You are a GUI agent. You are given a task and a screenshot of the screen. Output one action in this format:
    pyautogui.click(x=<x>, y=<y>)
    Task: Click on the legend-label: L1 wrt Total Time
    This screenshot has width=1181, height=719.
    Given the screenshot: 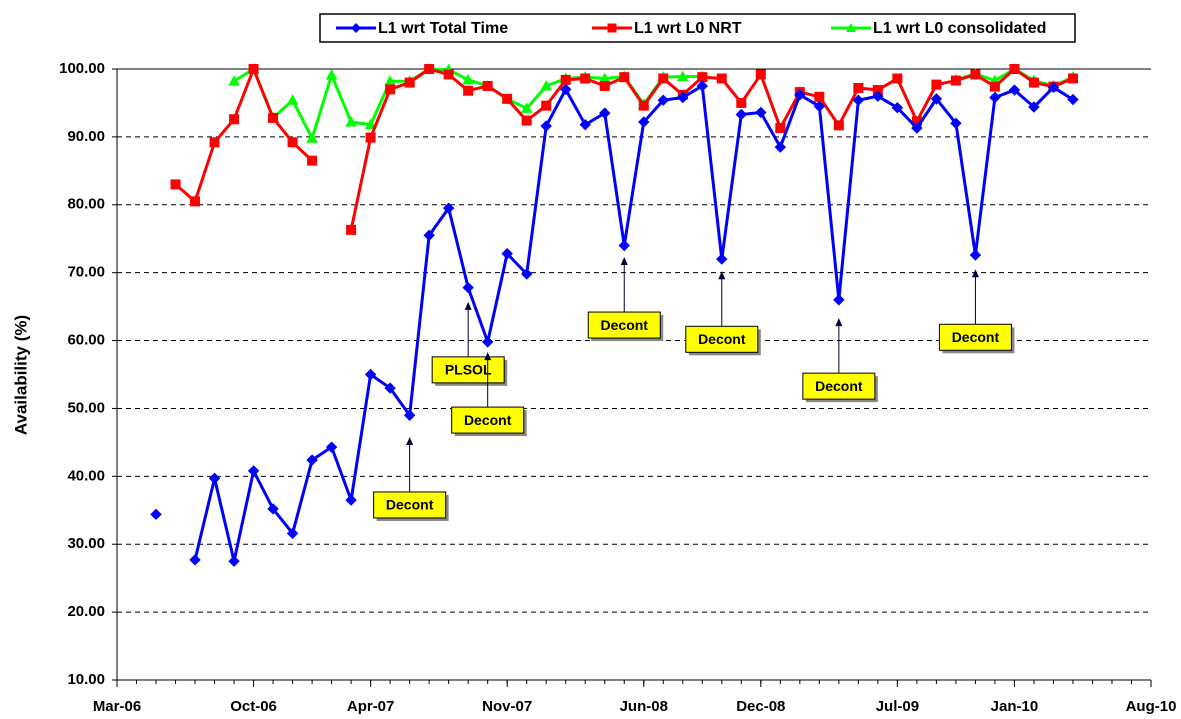 What is the action you would take?
    pyautogui.click(x=443, y=28)
    